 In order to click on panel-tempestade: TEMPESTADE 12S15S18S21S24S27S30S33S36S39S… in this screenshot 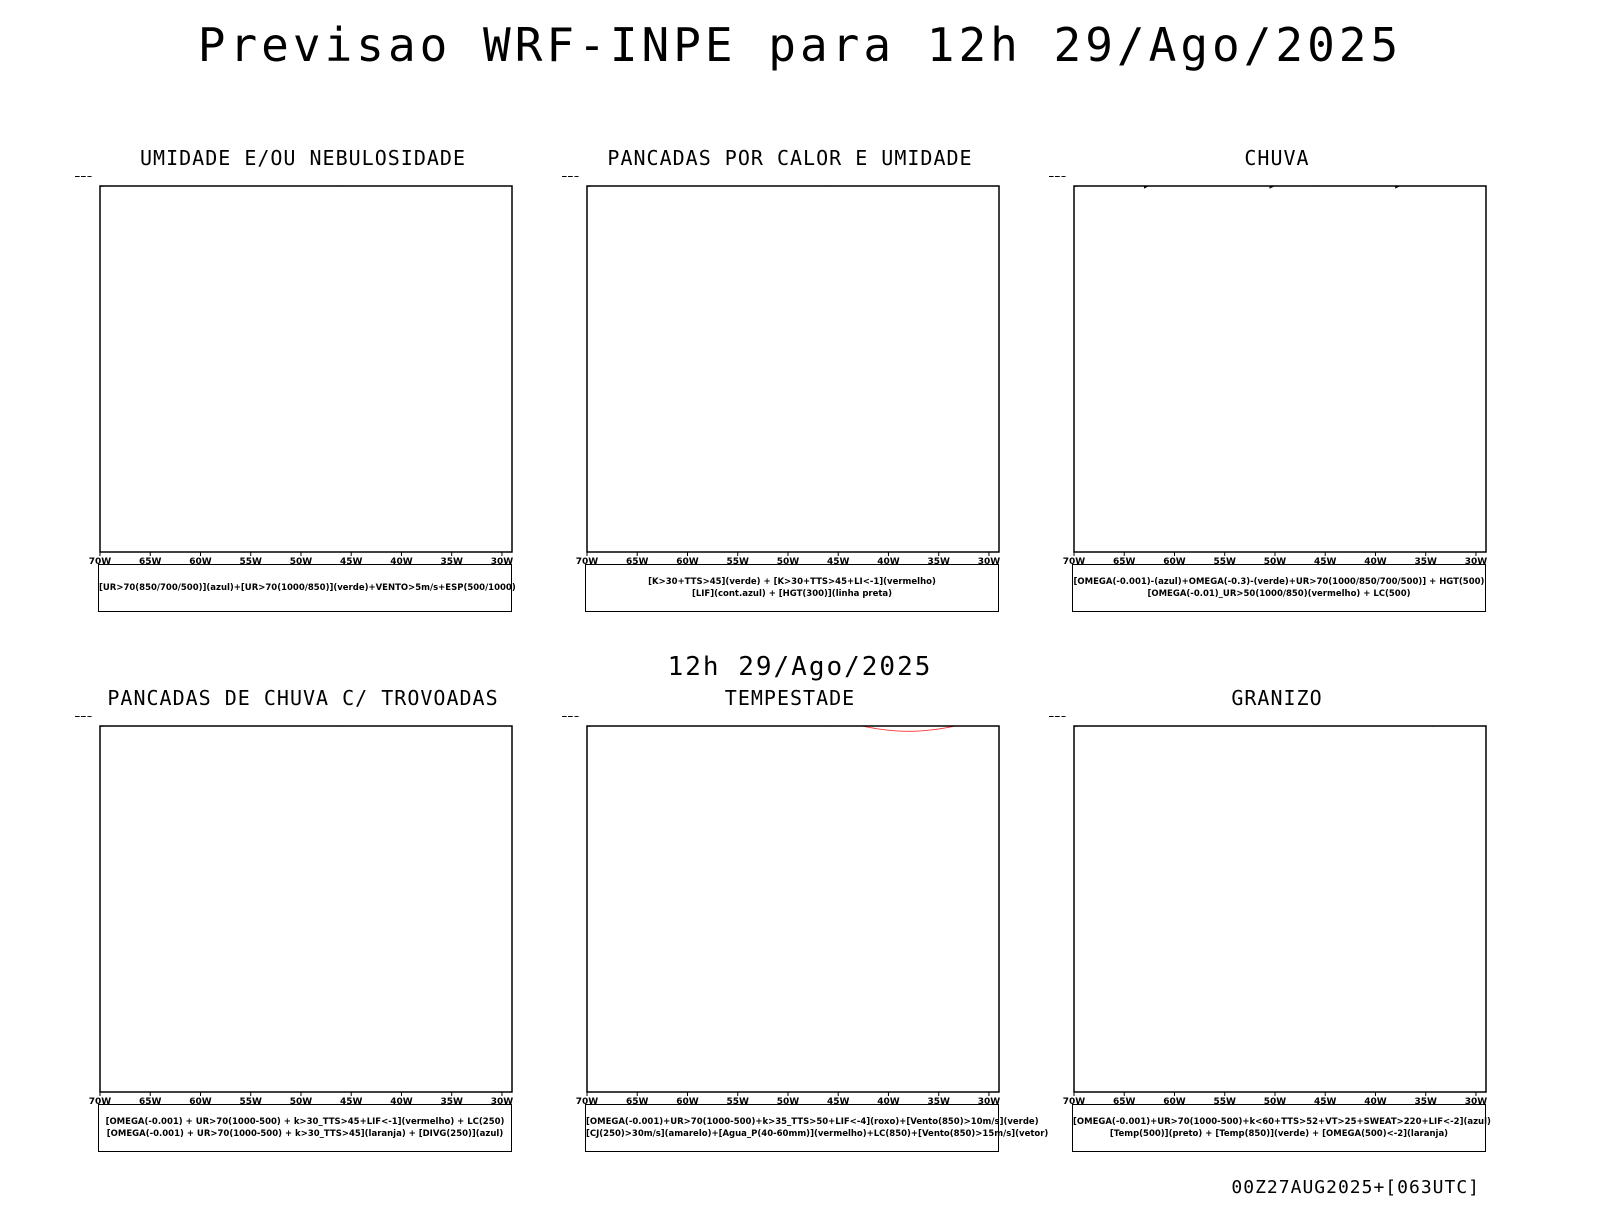, I will do `click(790, 946)`.